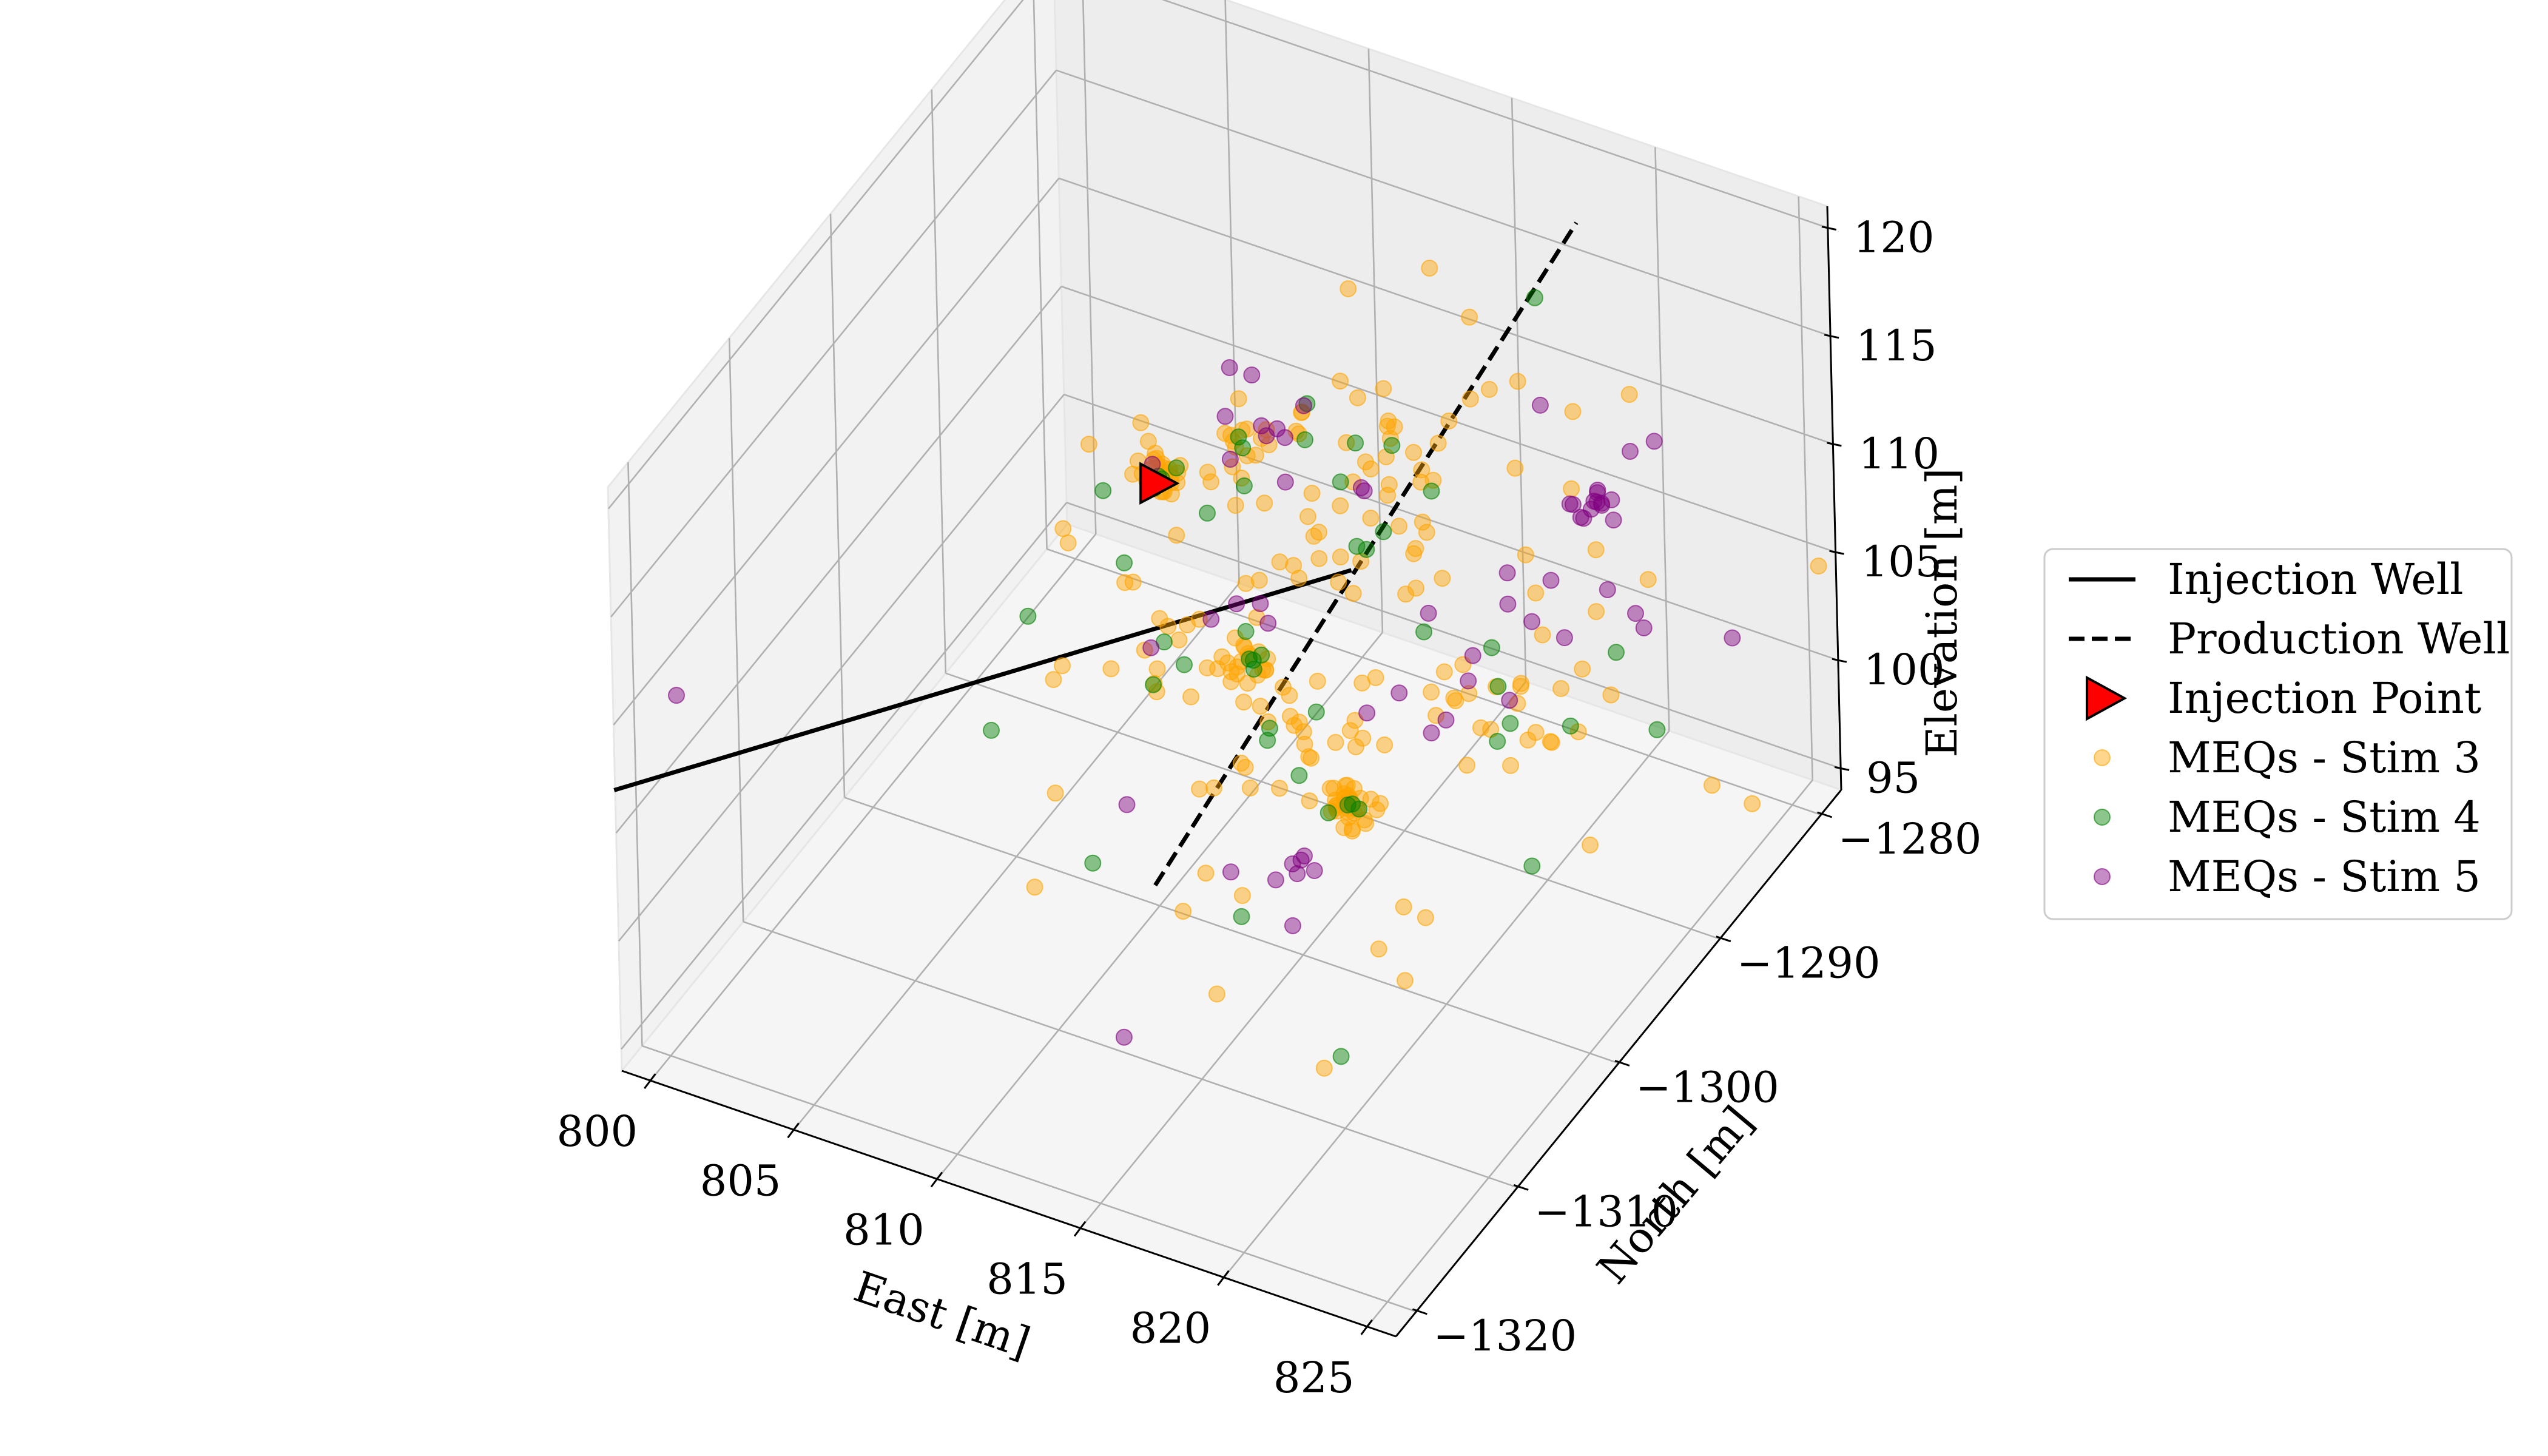 The image size is (2548, 1456). What do you see at coordinates (1618, 1063) in the screenshot?
I see `north-axis-line` at bounding box center [1618, 1063].